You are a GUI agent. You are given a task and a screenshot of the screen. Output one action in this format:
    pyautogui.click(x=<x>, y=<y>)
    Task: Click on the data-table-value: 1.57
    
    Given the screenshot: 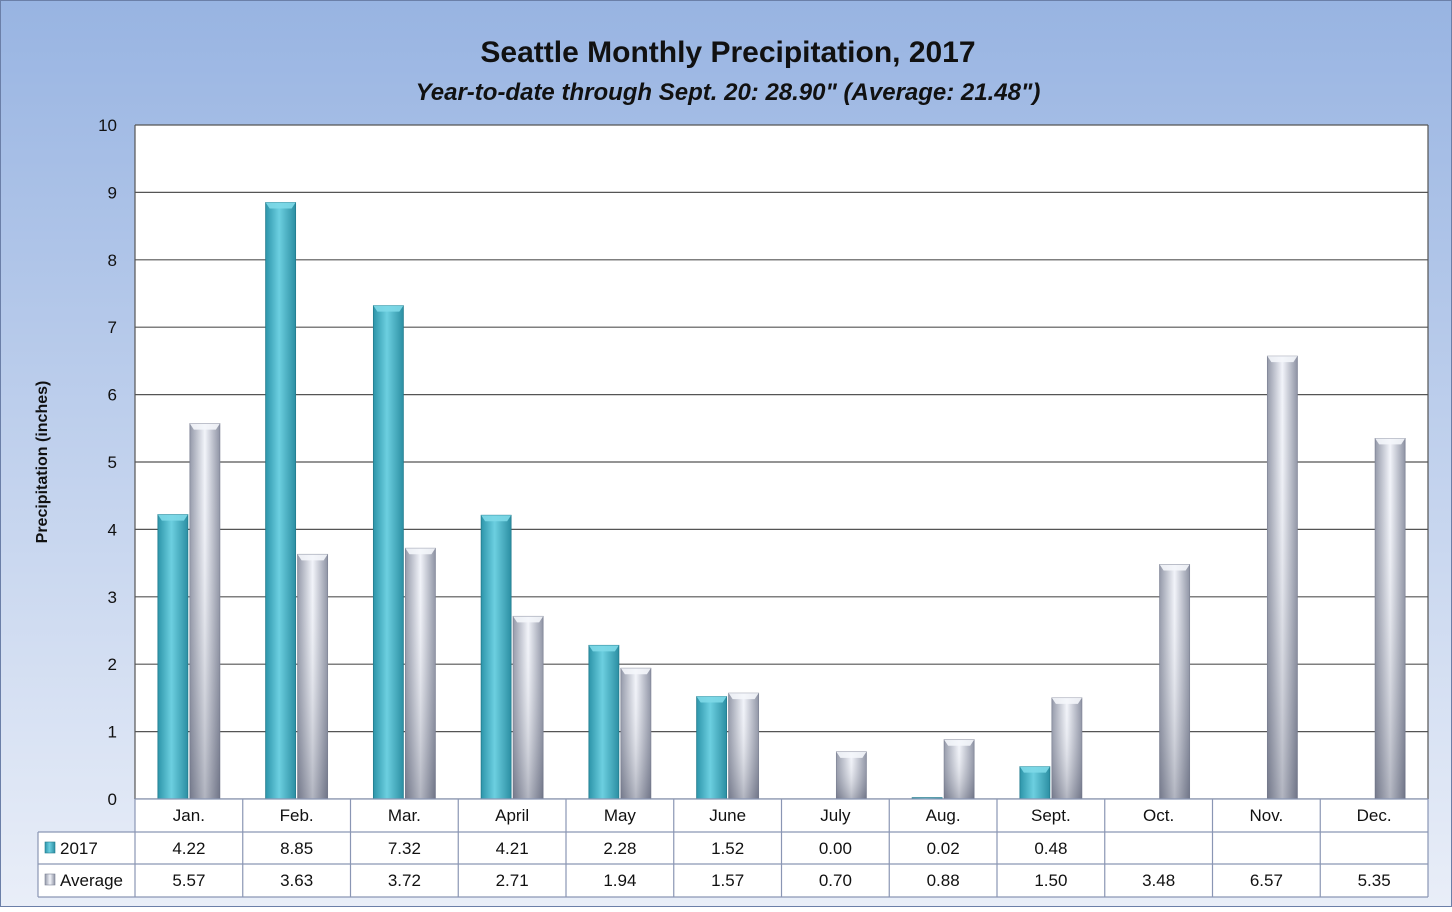 What is the action you would take?
    pyautogui.click(x=727, y=880)
    